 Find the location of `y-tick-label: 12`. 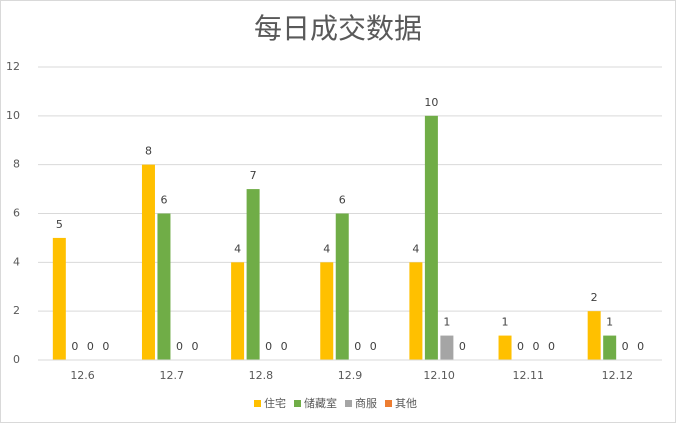

y-tick-label: 12 is located at coordinates (13, 66).